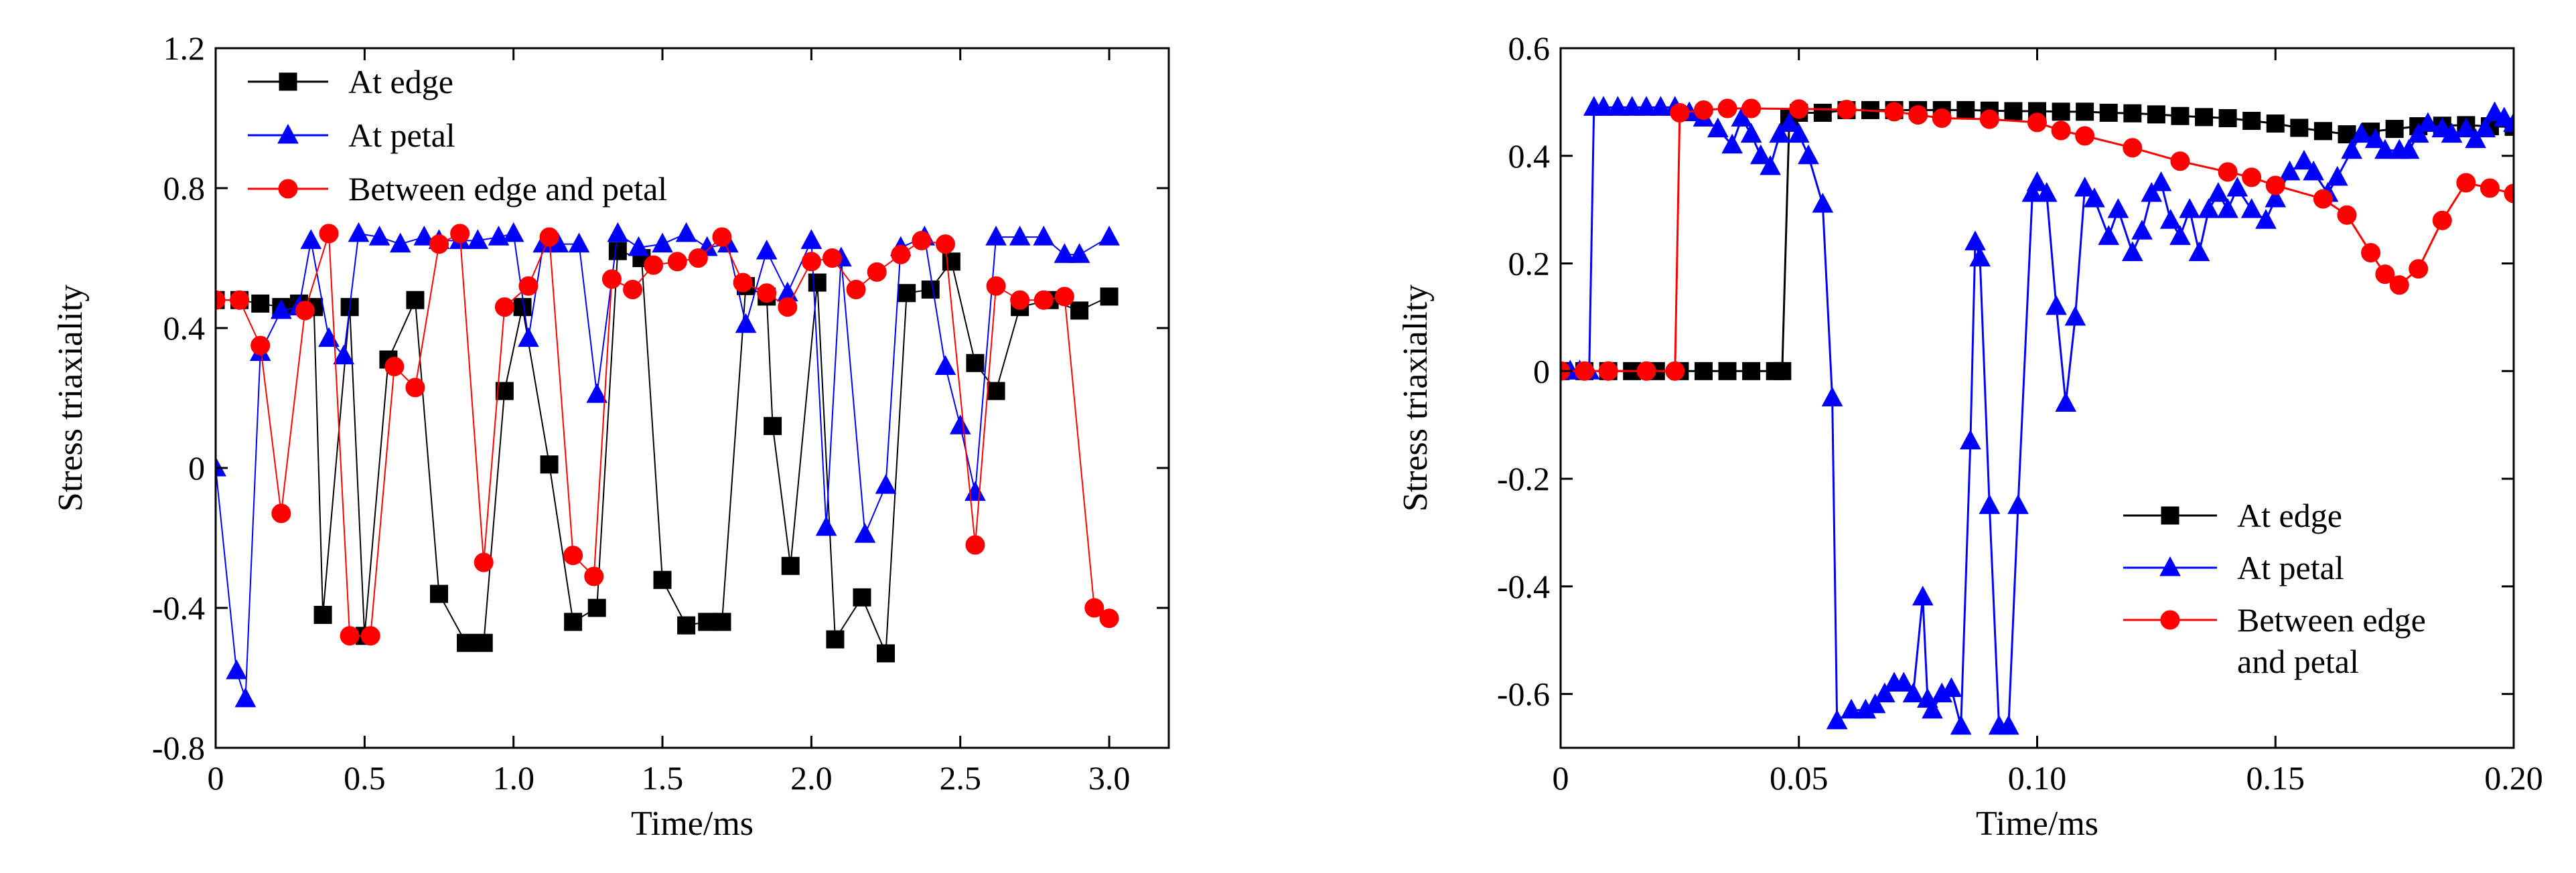 This screenshot has height=873, width=2576. Describe the element at coordinates (1523, 586) in the screenshot. I see `right-chart-y-tick-label: -0.4` at that location.